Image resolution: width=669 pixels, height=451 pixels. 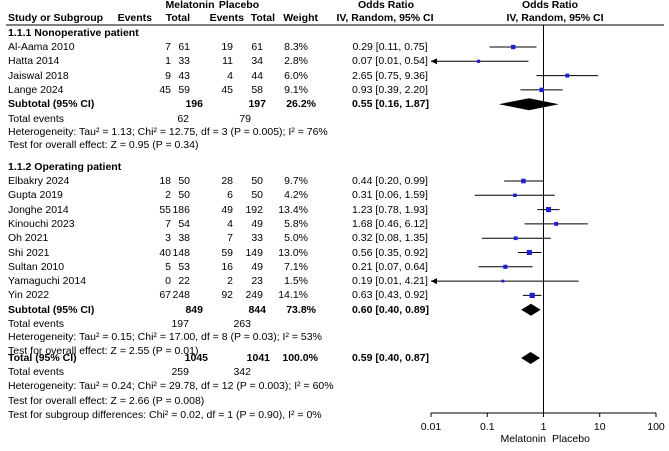 What do you see at coordinates (190, 5) in the screenshot?
I see `header-melatonin: Melatonin` at bounding box center [190, 5].